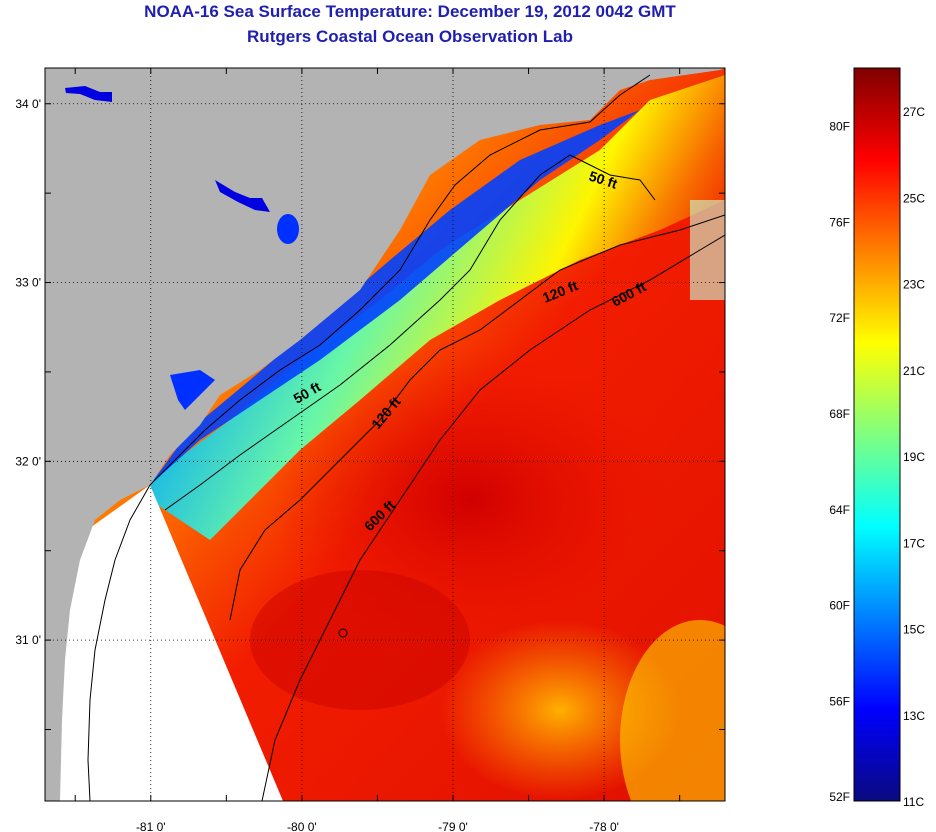 The height and width of the screenshot is (832, 936). What do you see at coordinates (360, 640) in the screenshot?
I see `hot-patch-south` at bounding box center [360, 640].